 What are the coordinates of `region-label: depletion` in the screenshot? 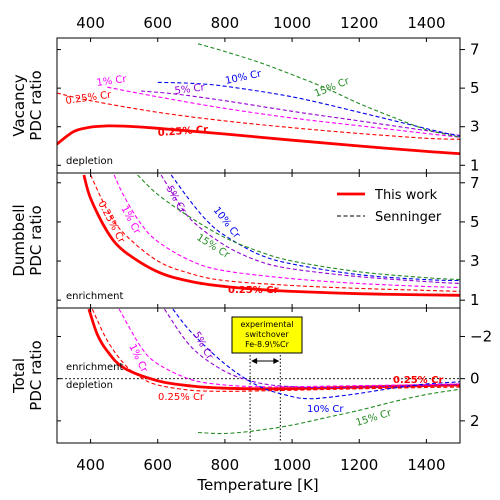 It's located at (89, 161).